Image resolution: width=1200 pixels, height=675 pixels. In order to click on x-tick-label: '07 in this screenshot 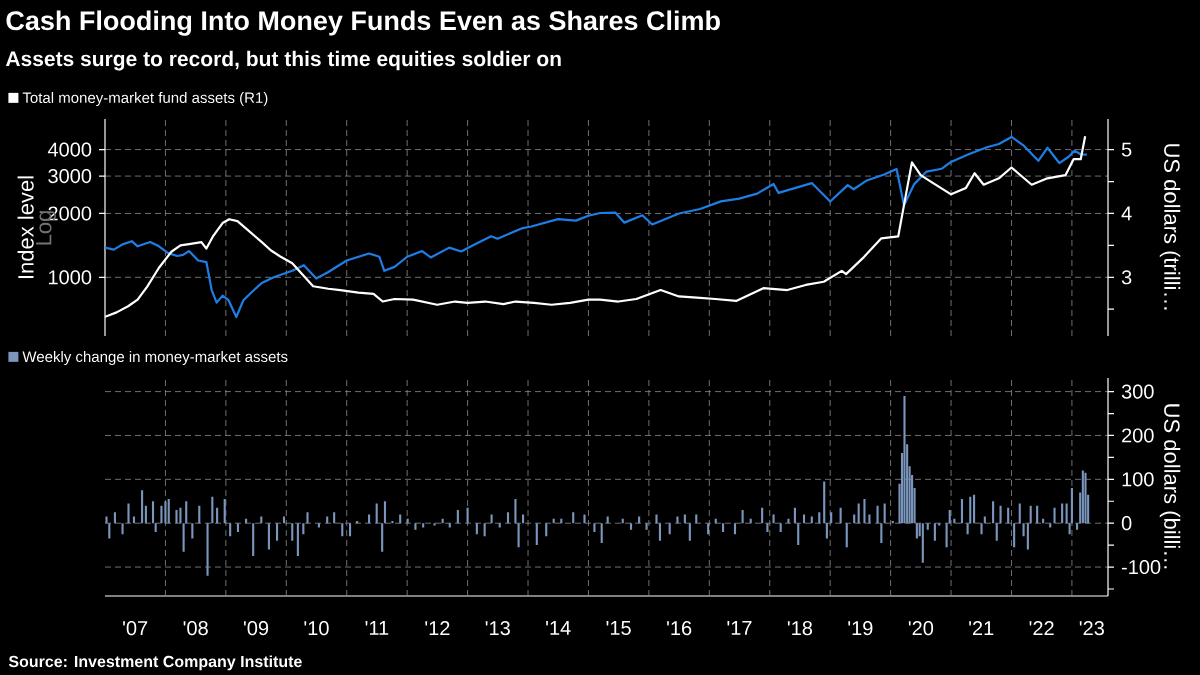, I will do `click(135, 628)`.